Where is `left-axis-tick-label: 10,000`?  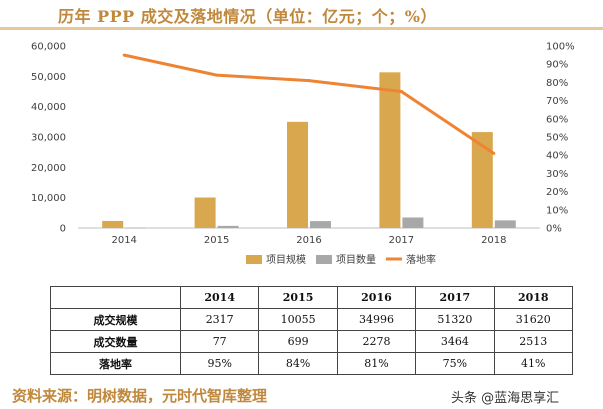
left-axis-tick-label: 10,000 is located at coordinates (48, 198).